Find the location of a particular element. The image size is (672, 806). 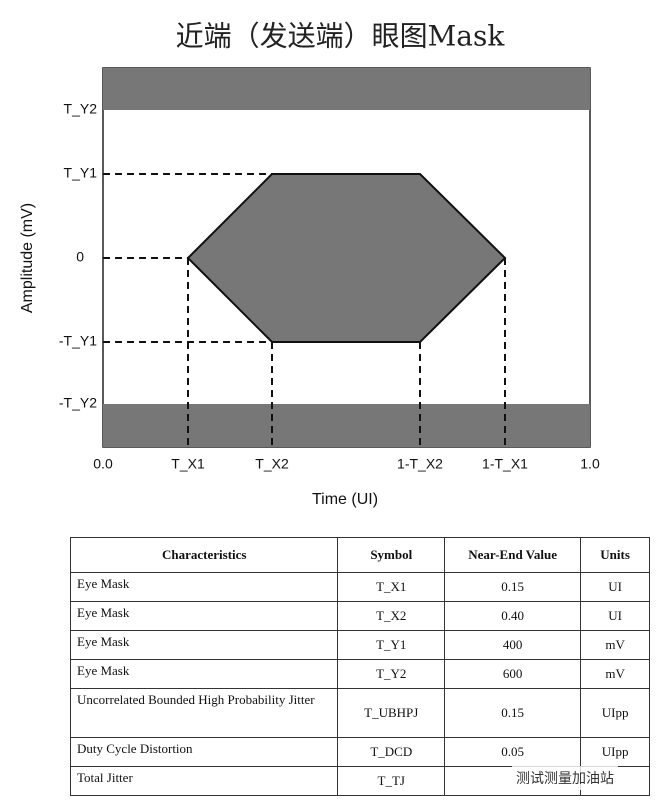

y-label: -T_Y1 is located at coordinates (78, 341).